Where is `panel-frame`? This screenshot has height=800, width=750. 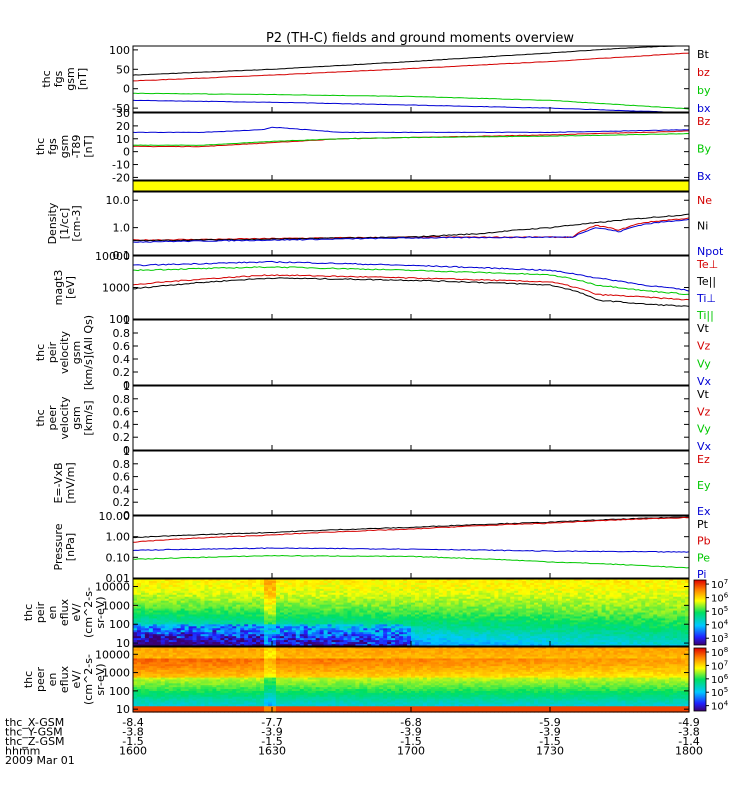
panel-frame is located at coordinates (411, 483).